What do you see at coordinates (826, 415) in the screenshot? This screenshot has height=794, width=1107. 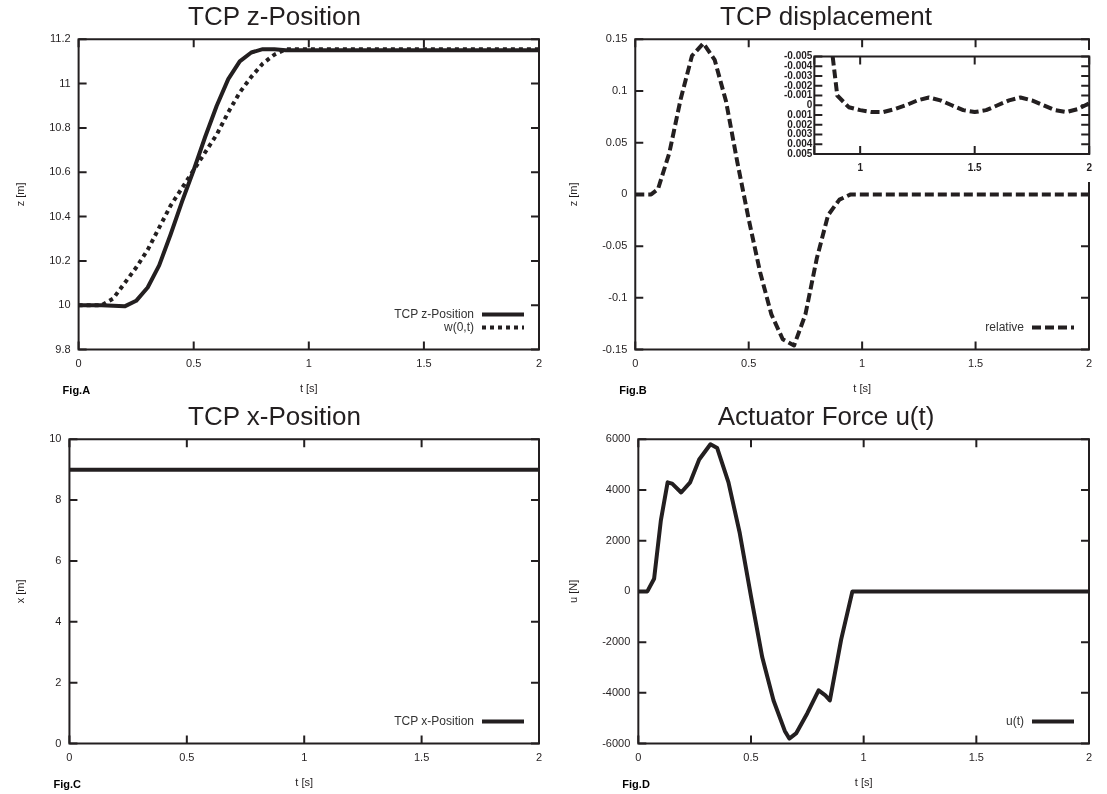 I see `chart-title: Actuator Force u(t)` at bounding box center [826, 415].